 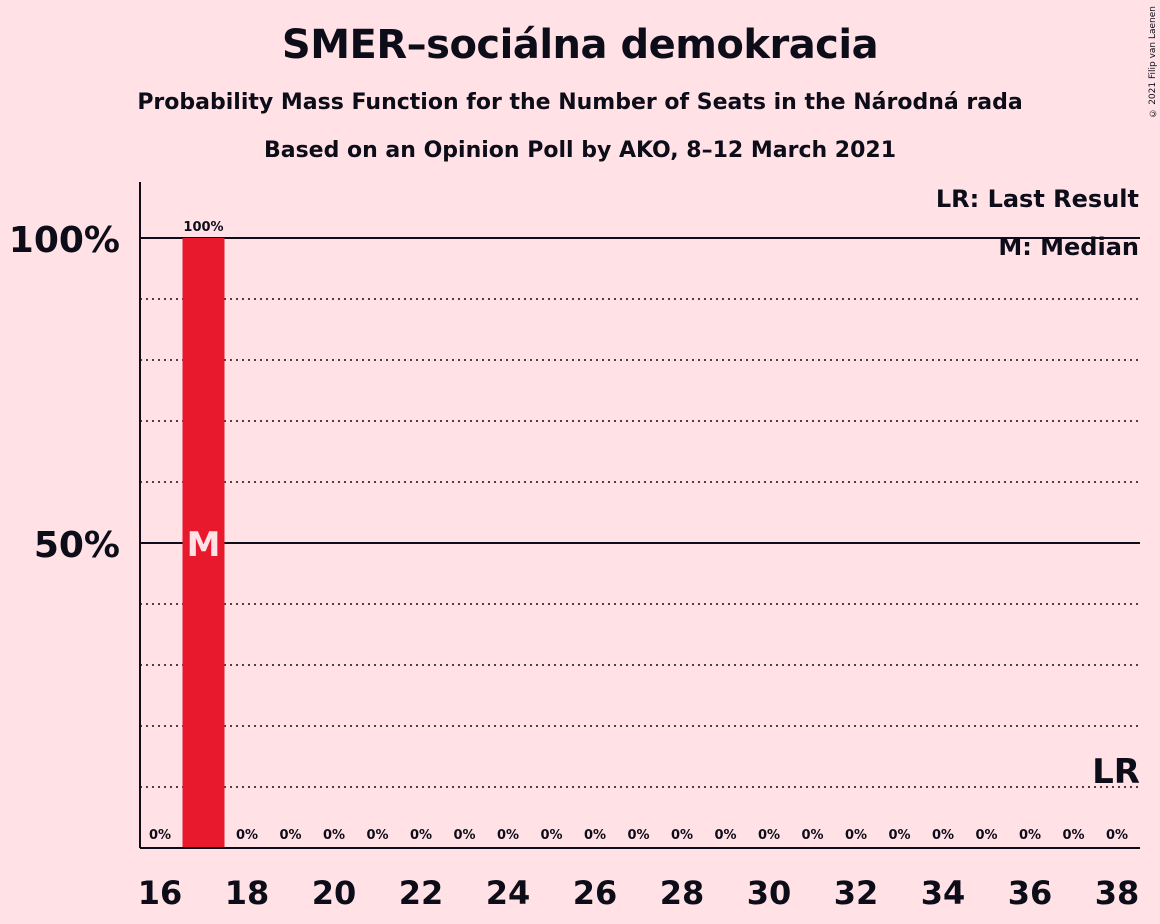 I want to click on legend-last-result: LR: Last Result, so click(x=1037, y=199).